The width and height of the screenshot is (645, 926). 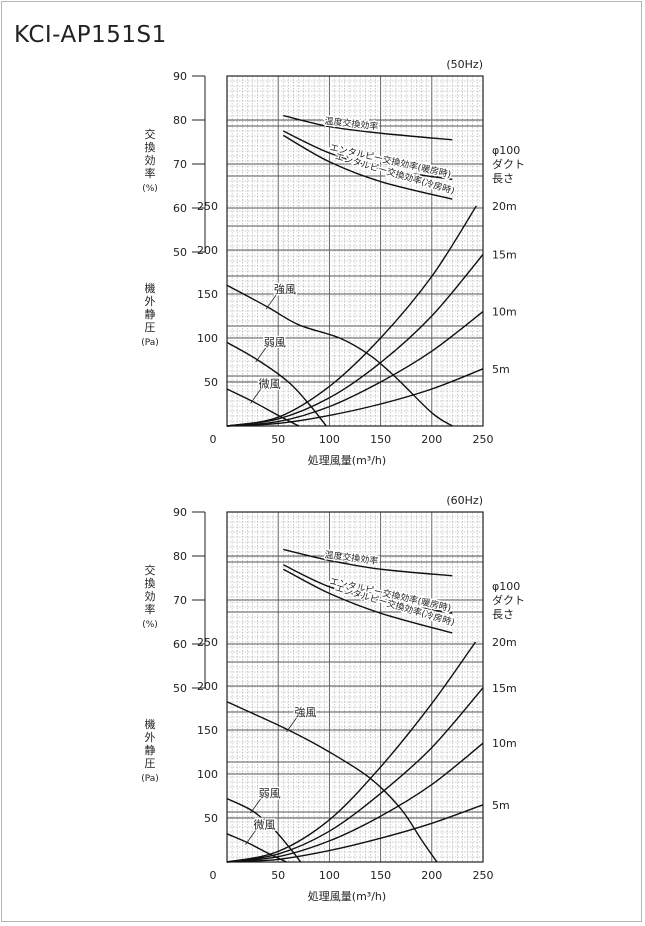 What do you see at coordinates (464, 64) in the screenshot?
I see `chart-title: (50Hz)` at bounding box center [464, 64].